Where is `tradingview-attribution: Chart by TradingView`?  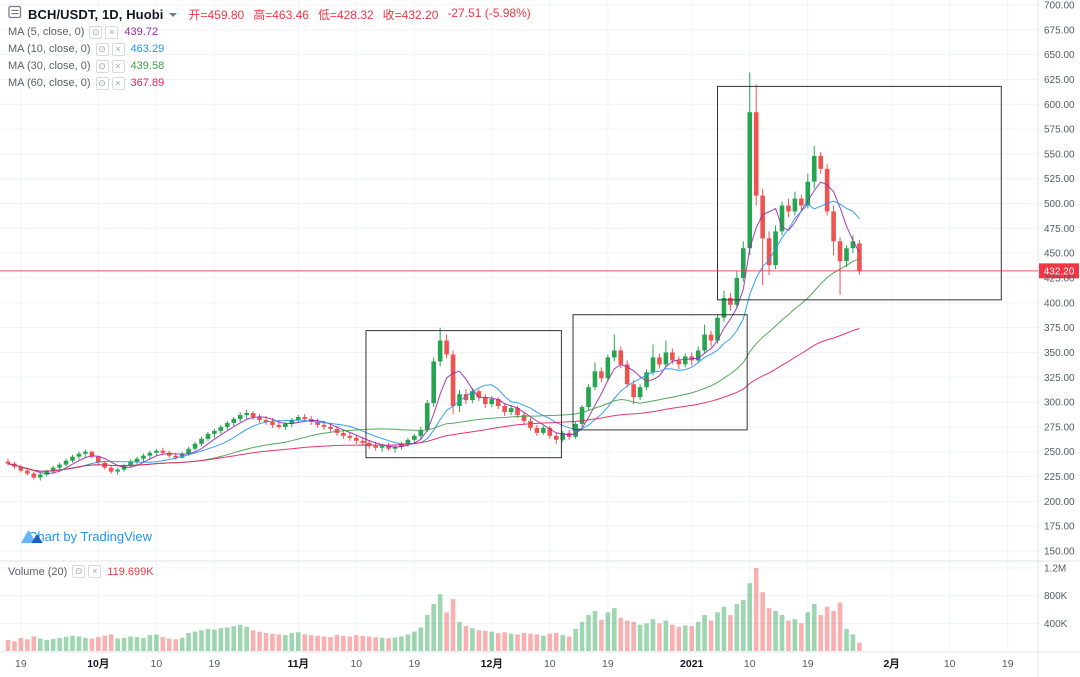 tradingview-attribution: Chart by TradingView is located at coordinates (86, 536).